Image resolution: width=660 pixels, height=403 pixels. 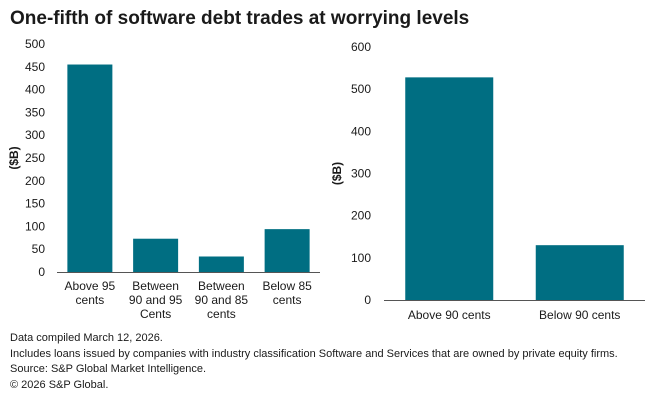 What do you see at coordinates (361, 216) in the screenshot?
I see `right-ytick-label-2: 200` at bounding box center [361, 216].